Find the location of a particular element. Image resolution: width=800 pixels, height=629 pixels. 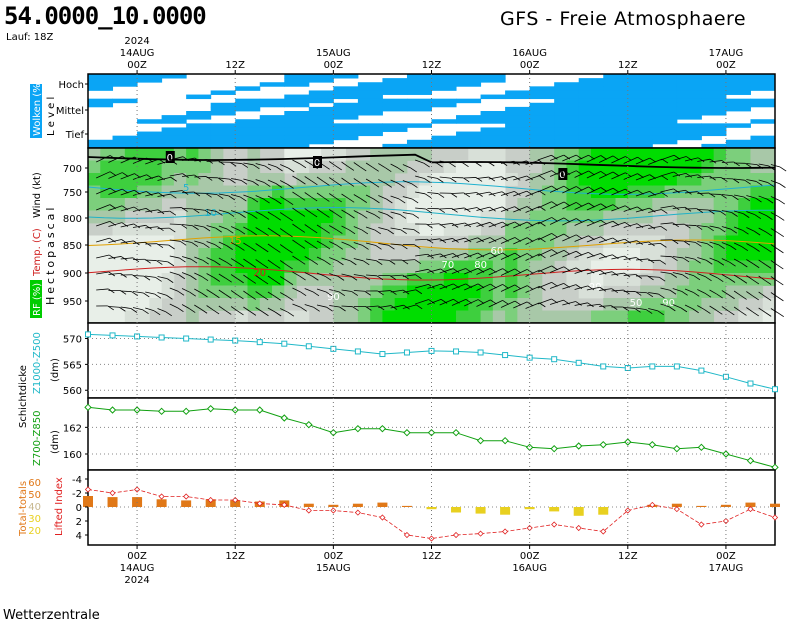

time-bottom-year: 2024 is located at coordinates (136, 580).